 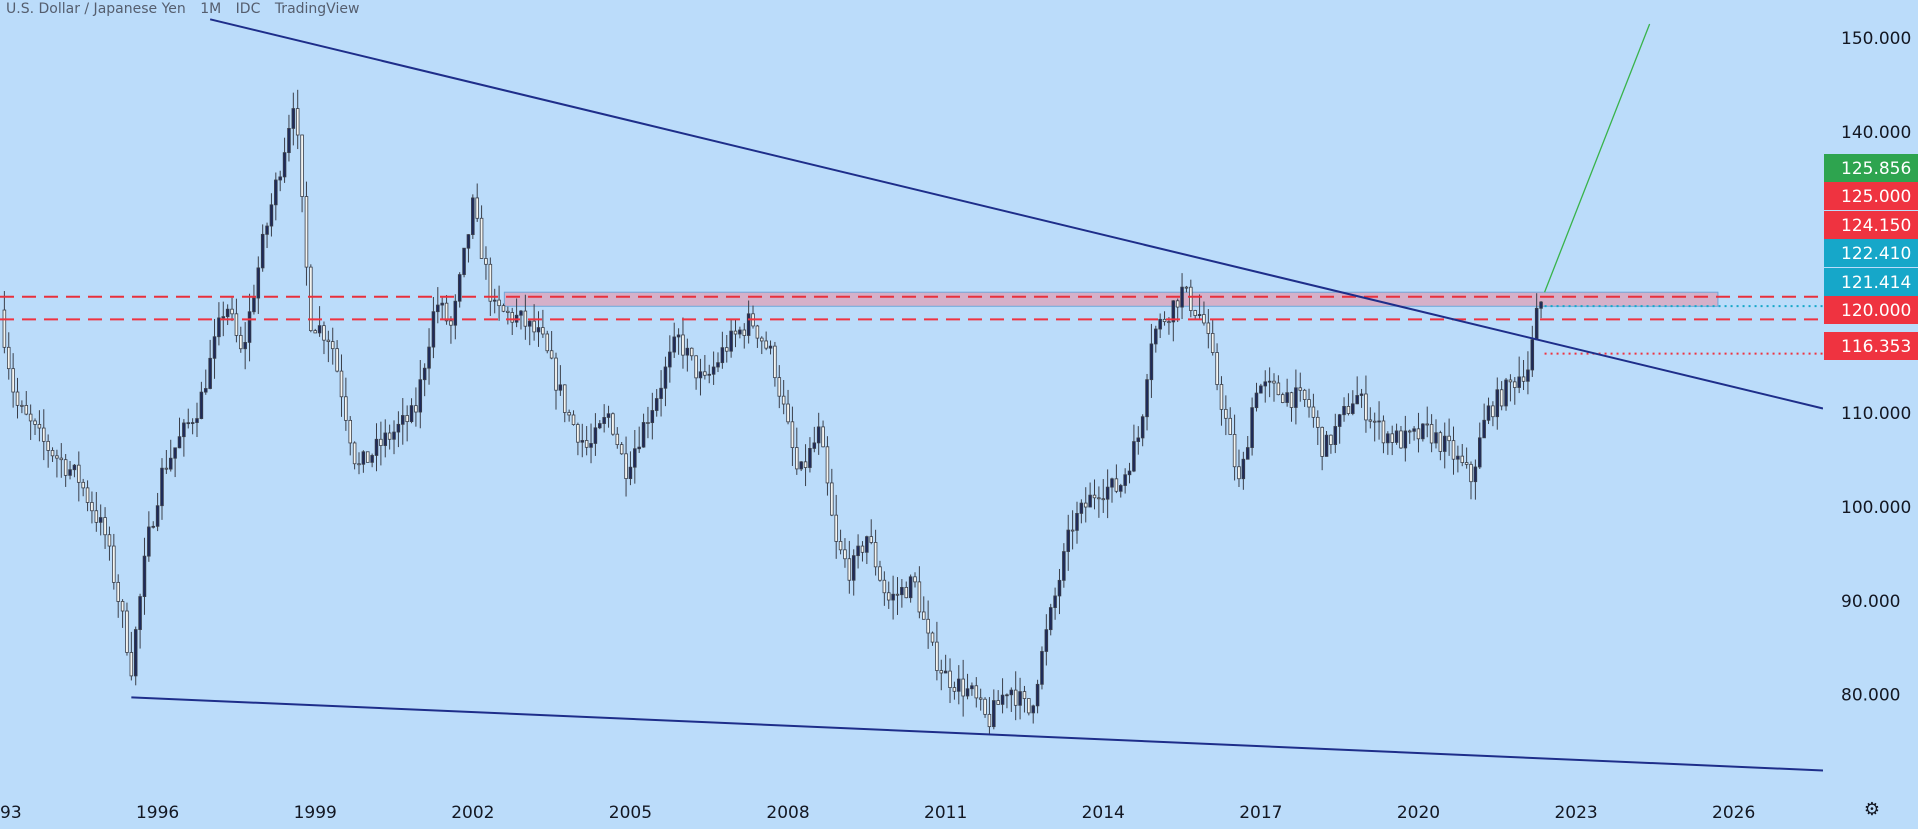 I want to click on y-tick-label: 110.000, so click(x=1876, y=414).